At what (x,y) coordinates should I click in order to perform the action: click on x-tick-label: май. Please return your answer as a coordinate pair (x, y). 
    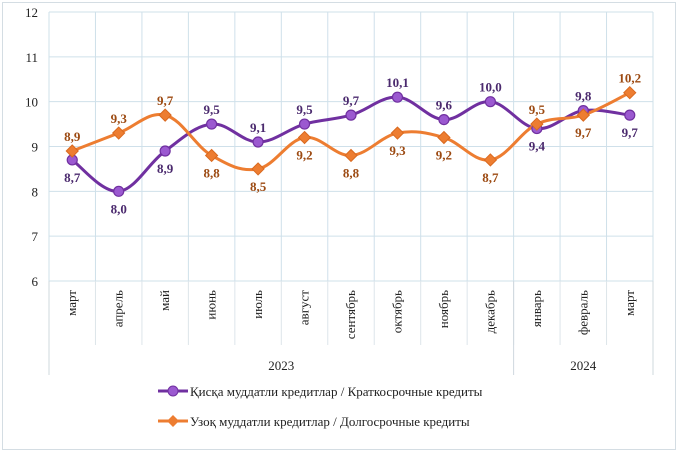
    Looking at the image, I should click on (164, 300).